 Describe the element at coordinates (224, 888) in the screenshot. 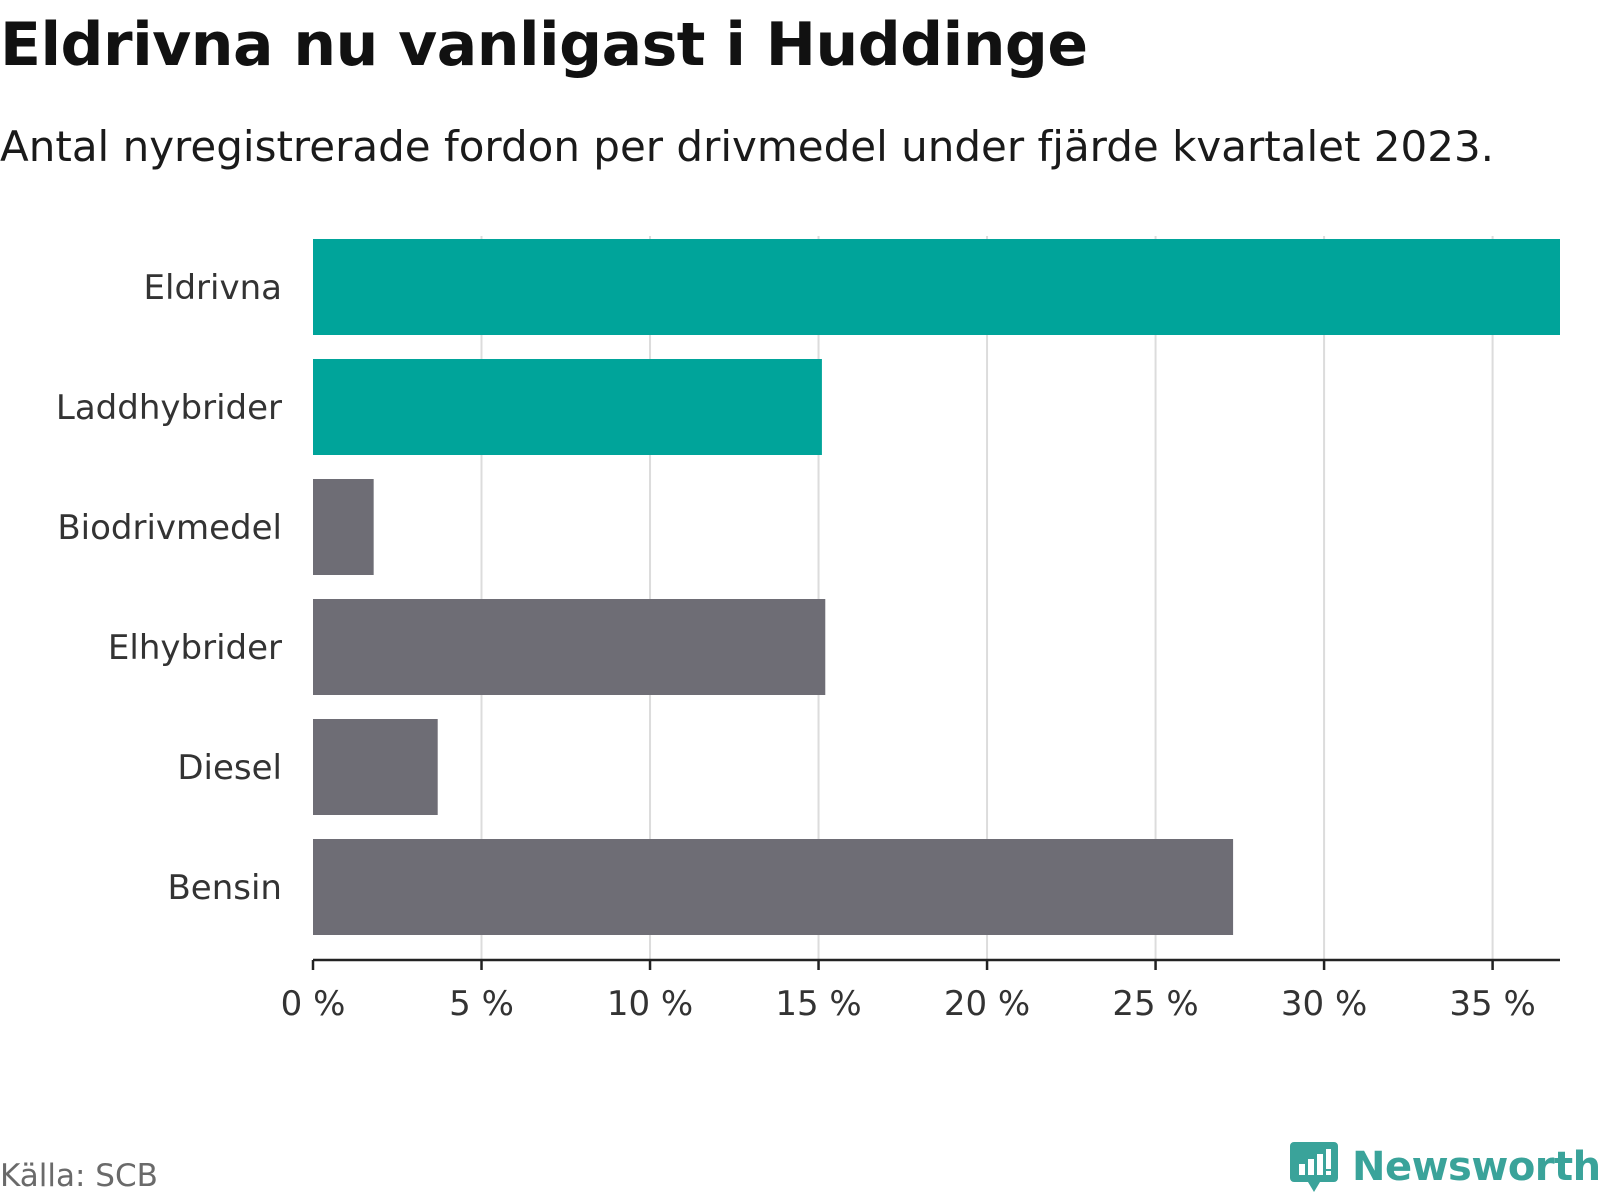

I see `category-label: Bensin` at that location.